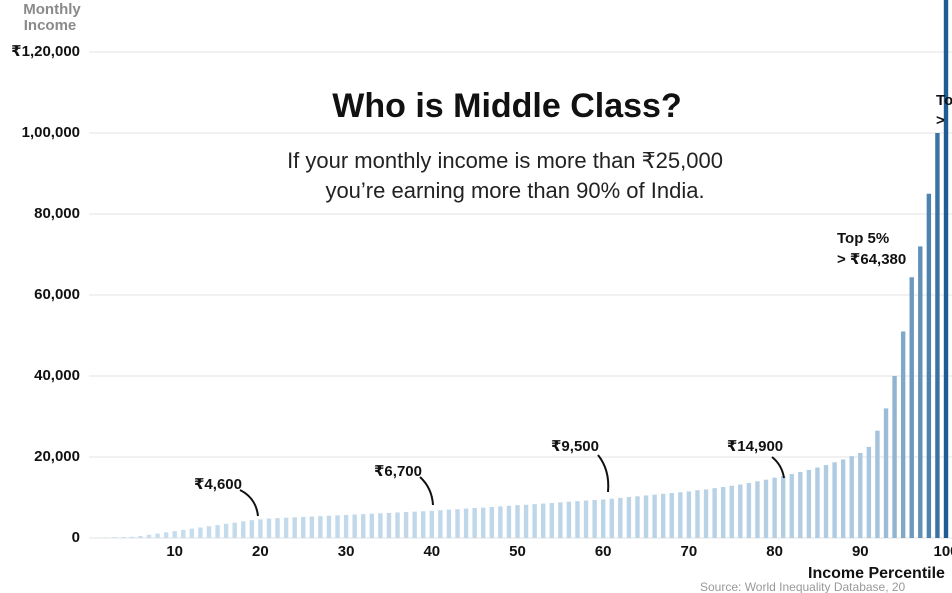  I want to click on y-tick-label: 0, so click(76, 537).